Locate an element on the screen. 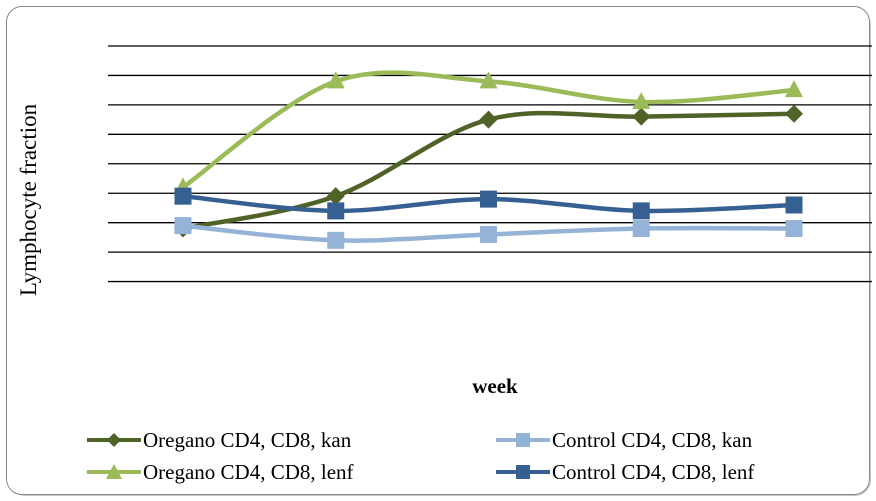 The image size is (876, 501). legend-swatch-control-lenf is located at coordinates (523, 472).